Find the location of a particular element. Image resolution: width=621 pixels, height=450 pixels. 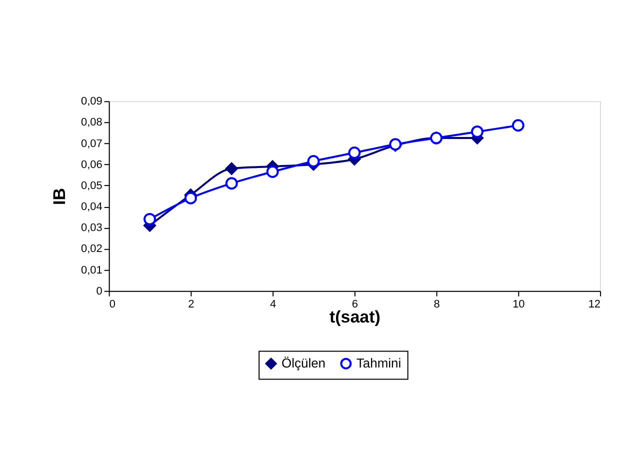

y-tick-label: 0,07 is located at coordinates (91, 144).